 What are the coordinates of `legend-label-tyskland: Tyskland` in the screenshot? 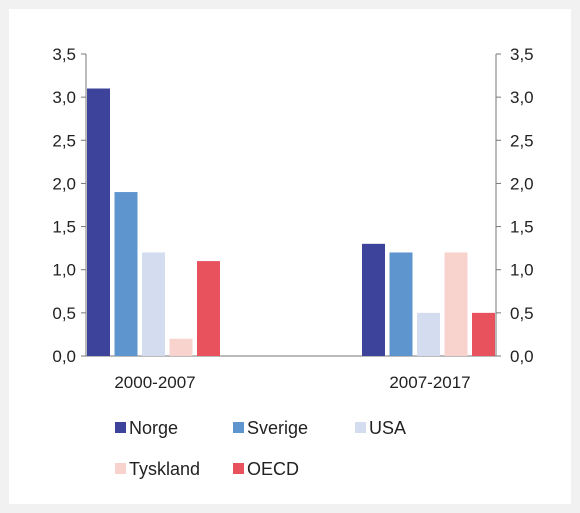 It's located at (164, 469).